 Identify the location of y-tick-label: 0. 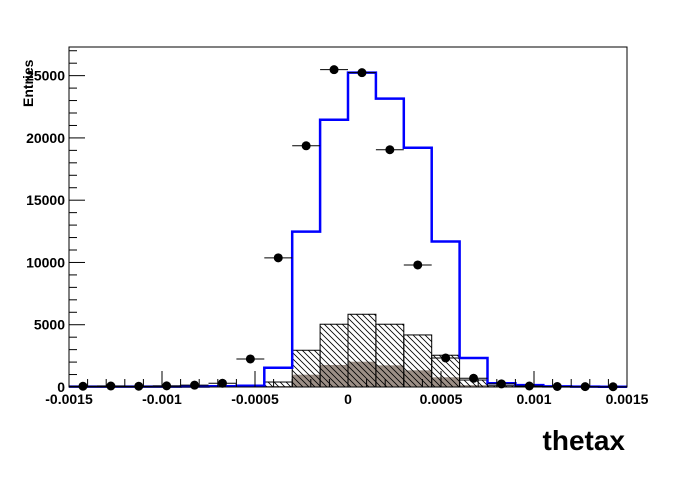
(61, 387).